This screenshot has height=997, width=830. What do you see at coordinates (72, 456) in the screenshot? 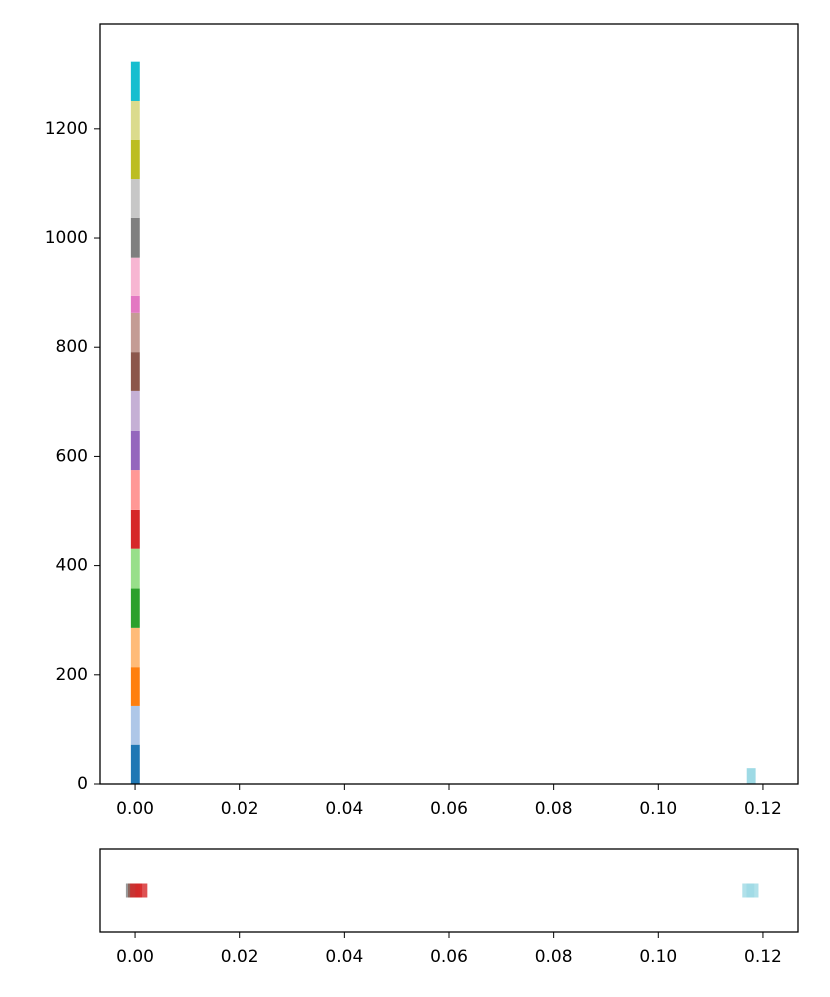
I see `y-tick-label: 600` at bounding box center [72, 456].